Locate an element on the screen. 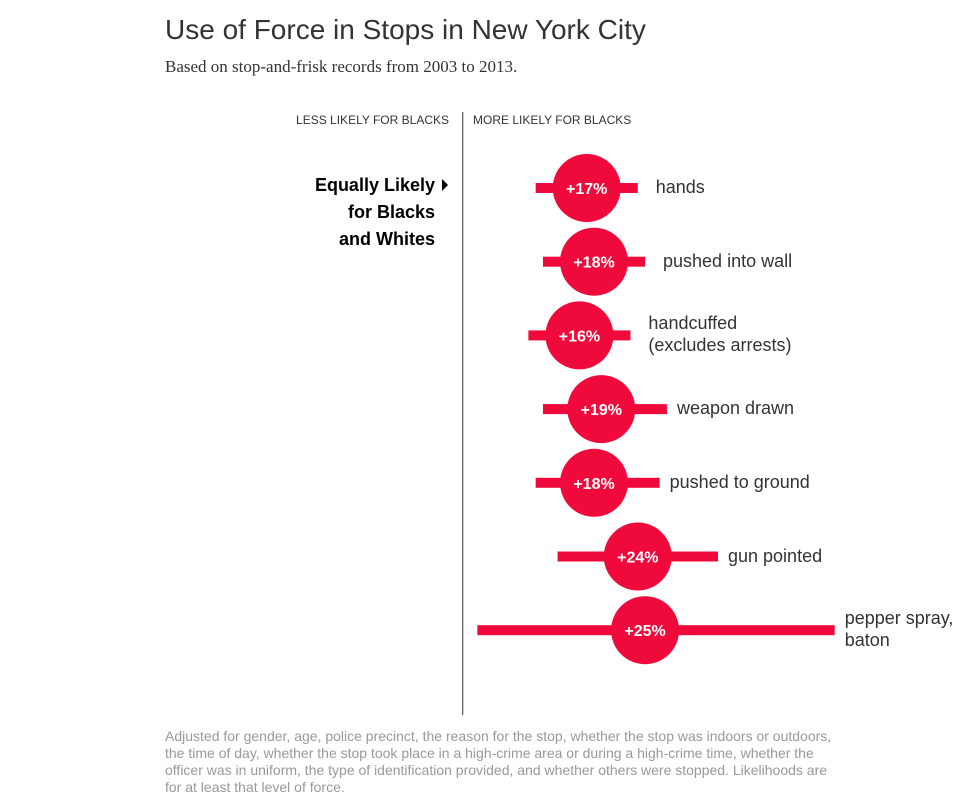  value-label: +24% is located at coordinates (637, 558).